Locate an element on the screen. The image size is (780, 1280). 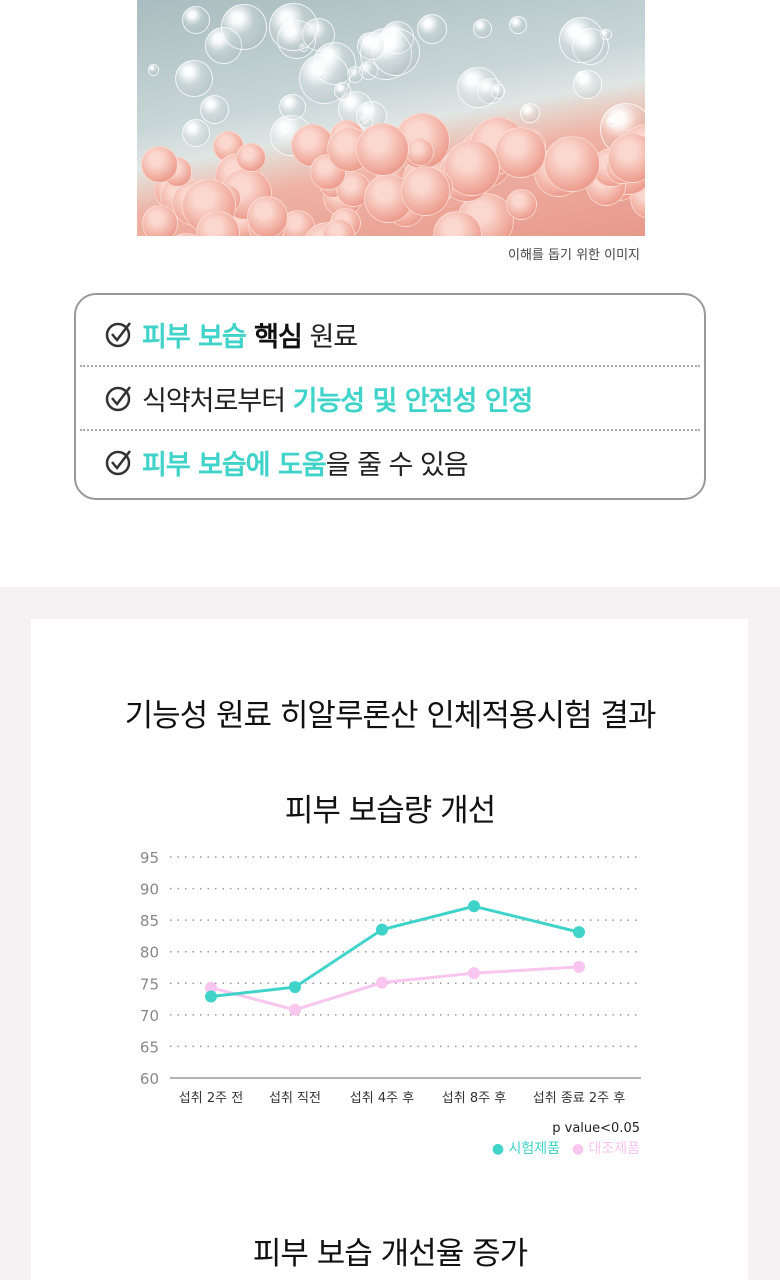
series-line is located at coordinates (395, 988).